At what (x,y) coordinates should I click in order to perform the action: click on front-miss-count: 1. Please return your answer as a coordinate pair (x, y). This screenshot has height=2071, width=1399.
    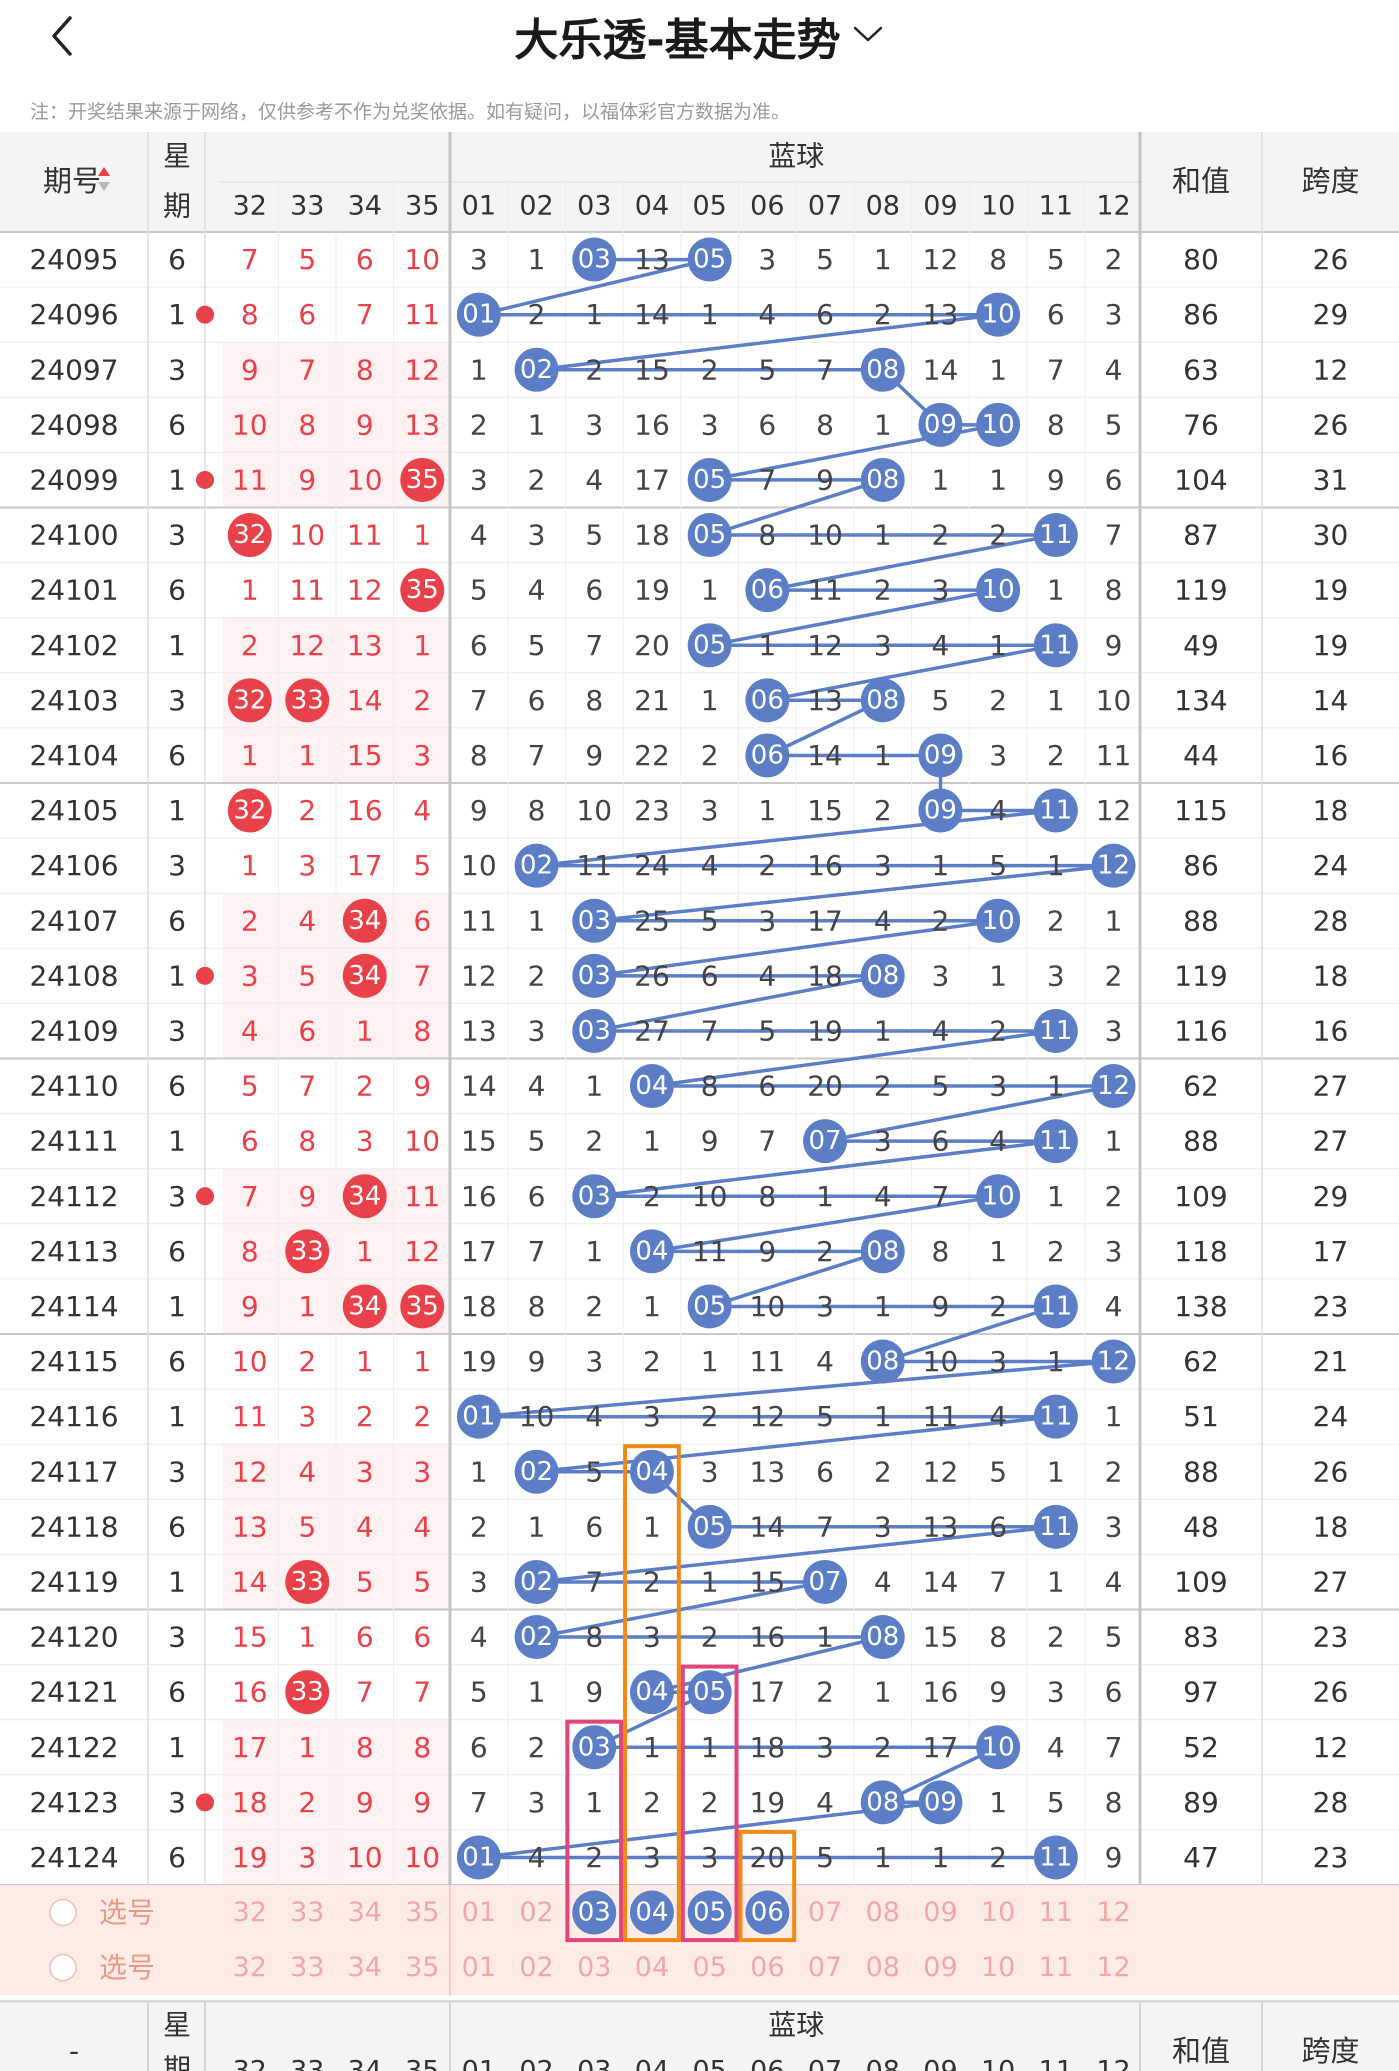
    Looking at the image, I should click on (250, 755).